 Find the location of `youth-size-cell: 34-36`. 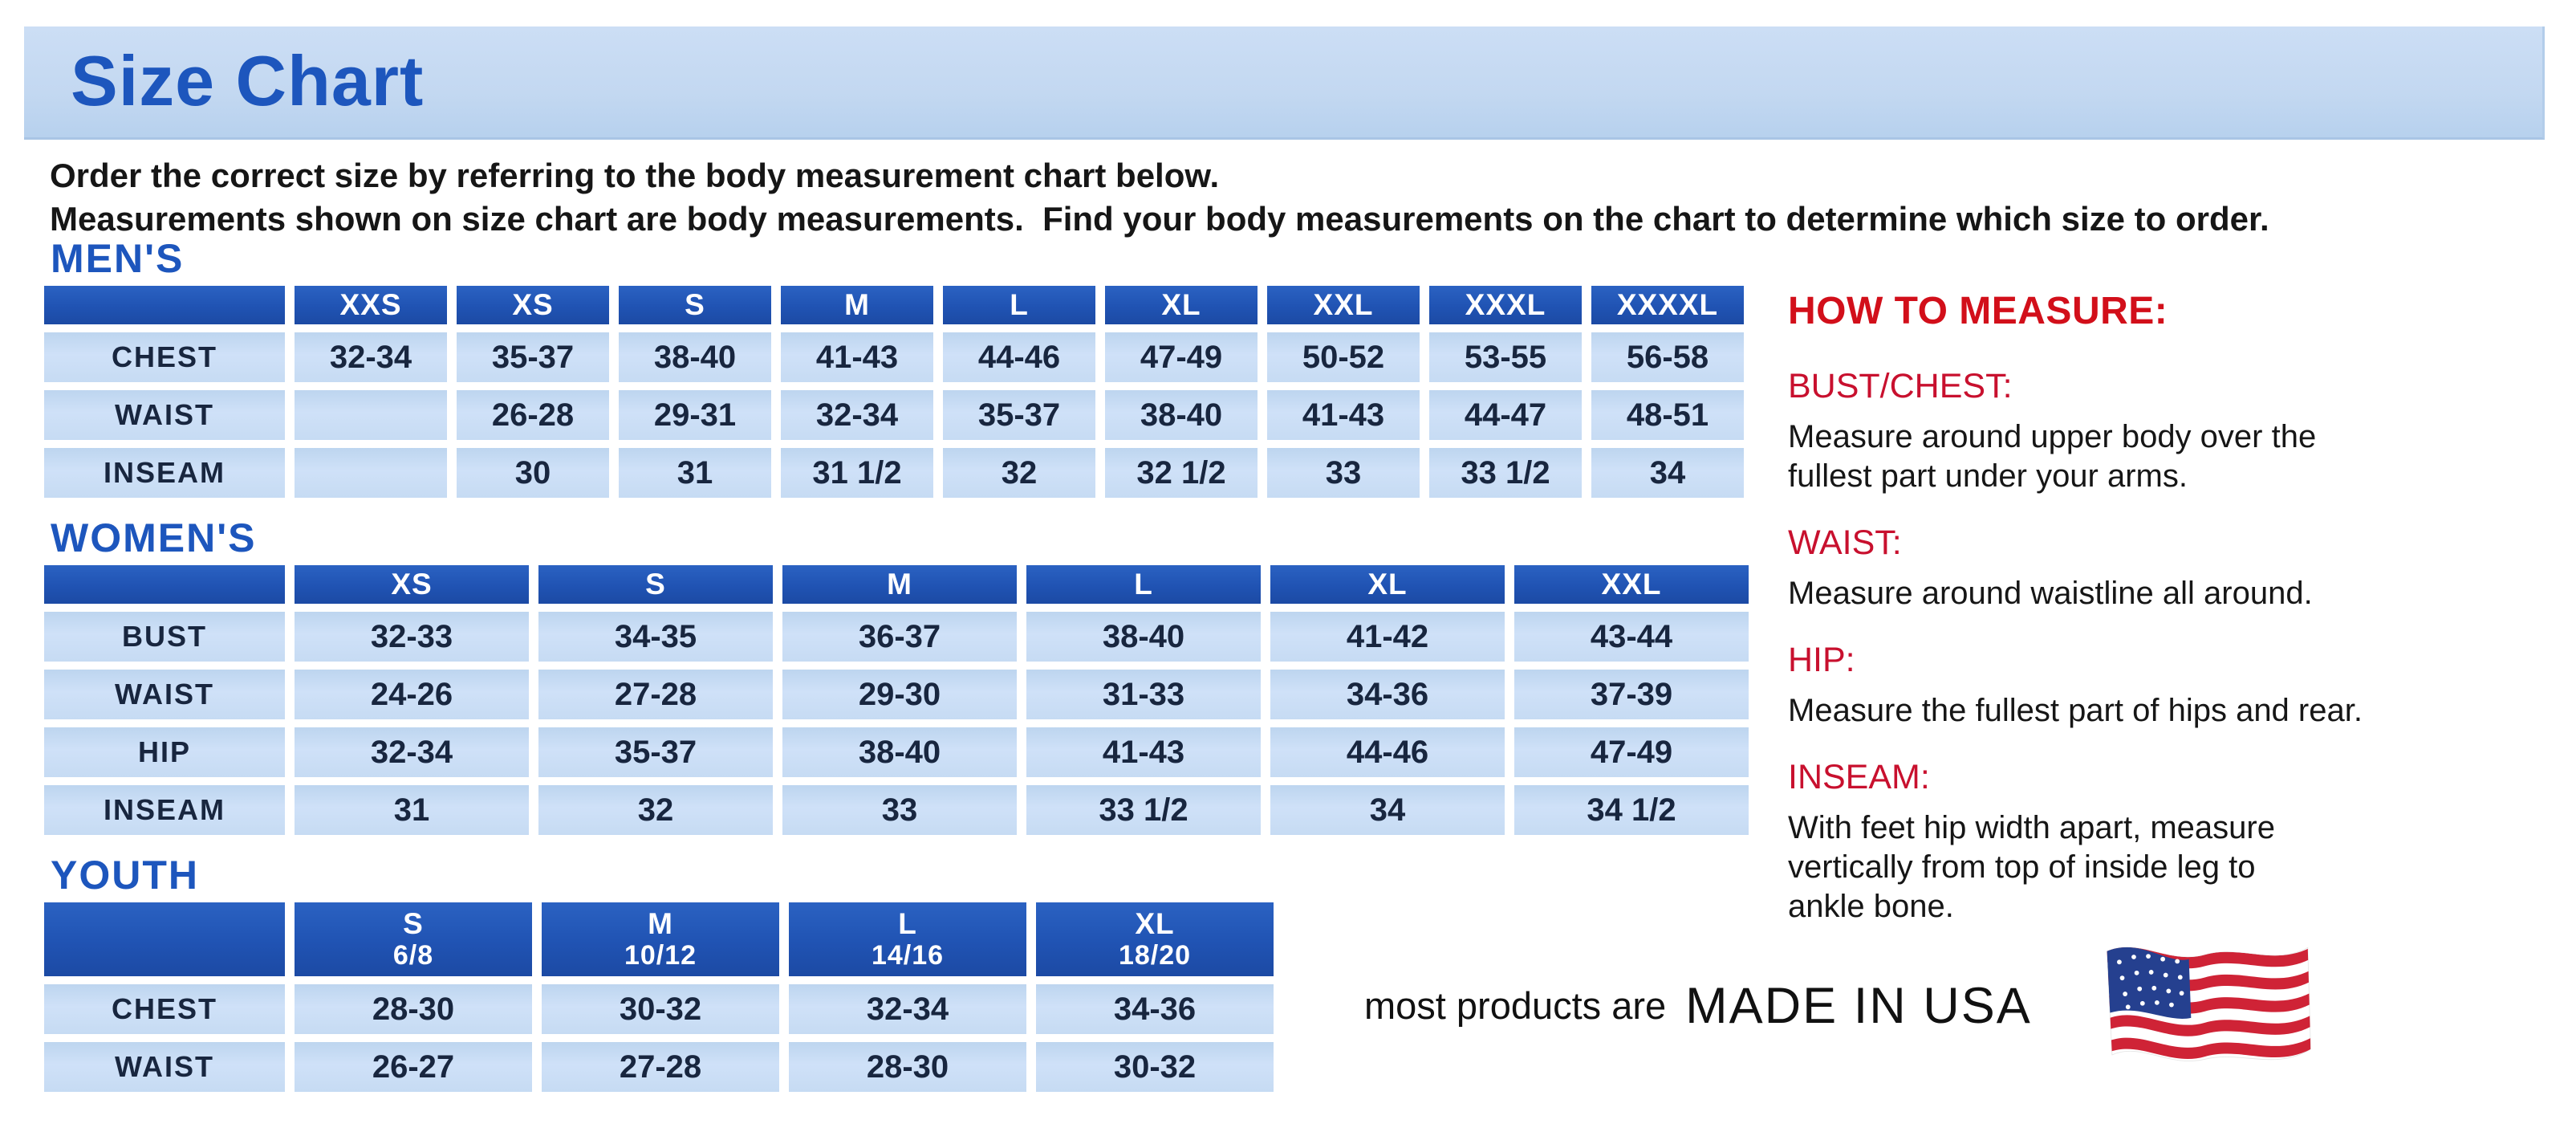

youth-size-cell: 34-36 is located at coordinates (1155, 1009).